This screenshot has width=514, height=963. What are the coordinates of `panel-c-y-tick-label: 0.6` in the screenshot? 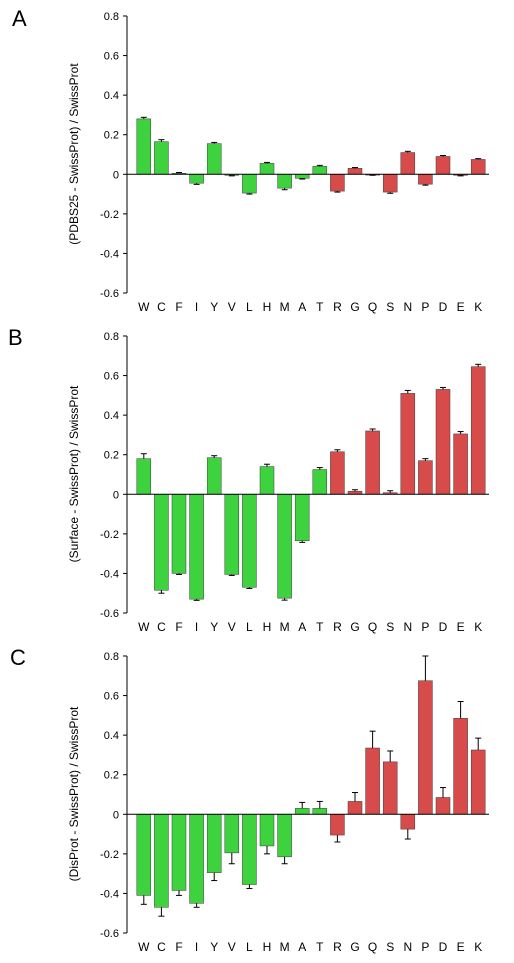 It's located at (111, 697).